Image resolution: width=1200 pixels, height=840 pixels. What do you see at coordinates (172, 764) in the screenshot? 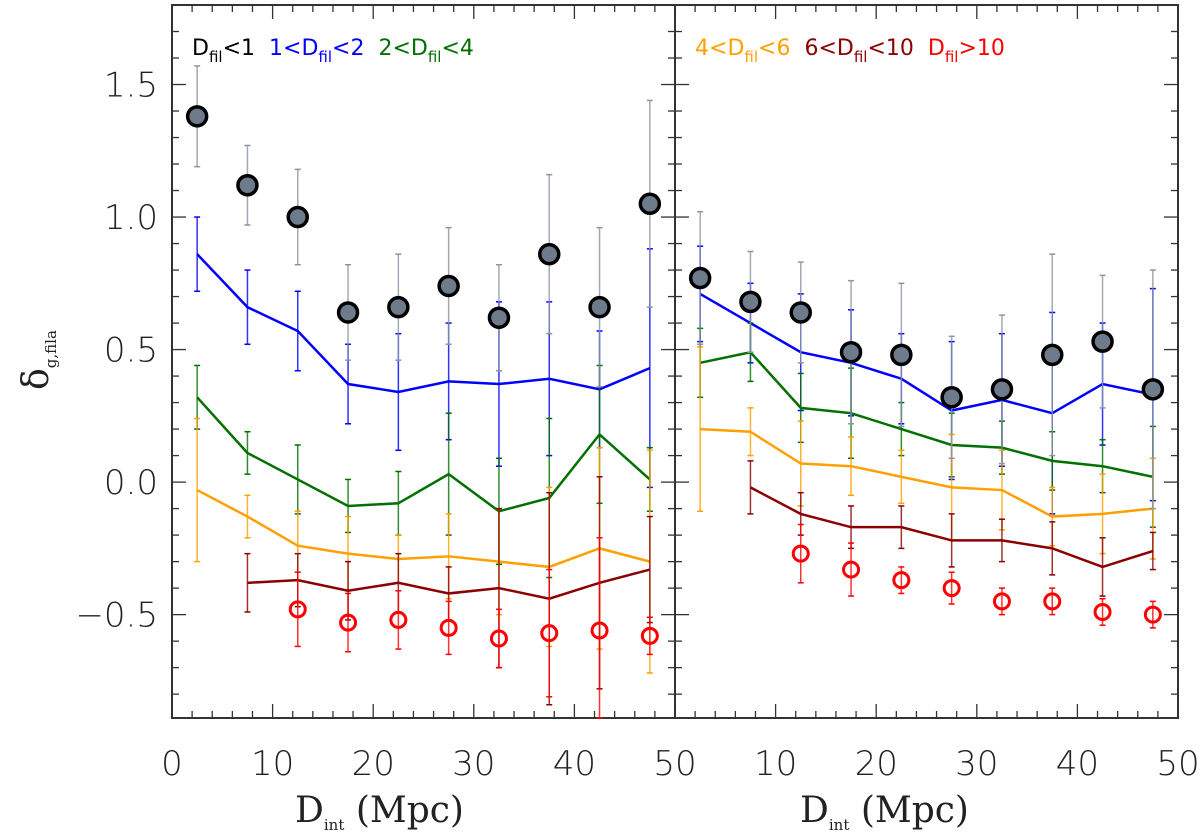
I see `x-tick-label: 0` at bounding box center [172, 764].